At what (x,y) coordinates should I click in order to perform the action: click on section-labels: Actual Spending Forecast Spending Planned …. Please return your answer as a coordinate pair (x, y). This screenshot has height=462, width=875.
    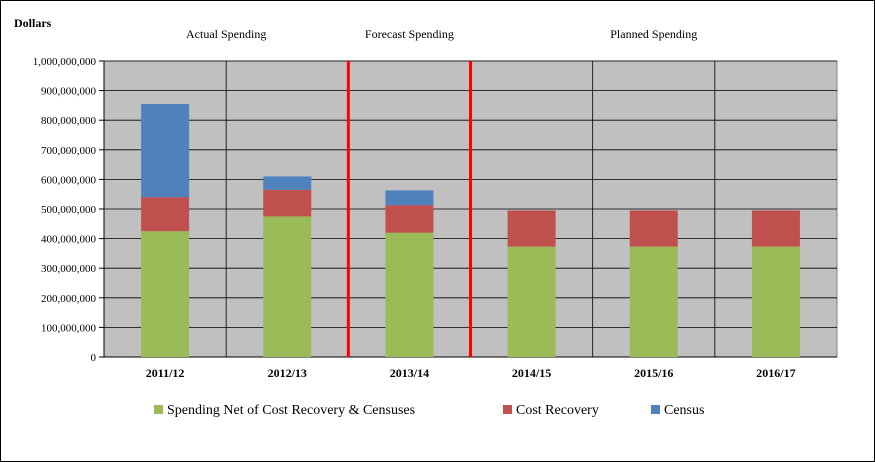
    Looking at the image, I should click on (441, 34).